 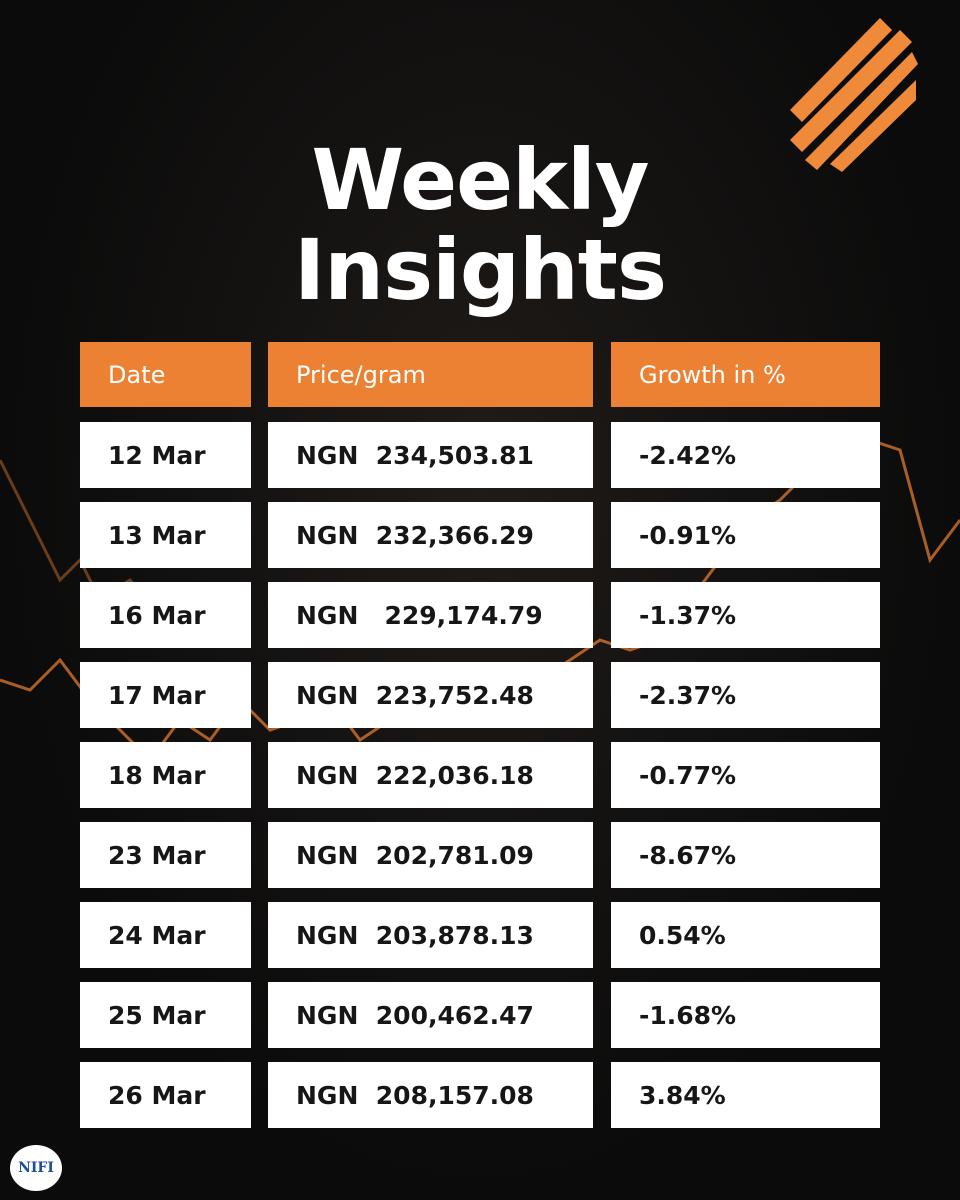 I want to click on table-cell: -0.91%, so click(x=745, y=535).